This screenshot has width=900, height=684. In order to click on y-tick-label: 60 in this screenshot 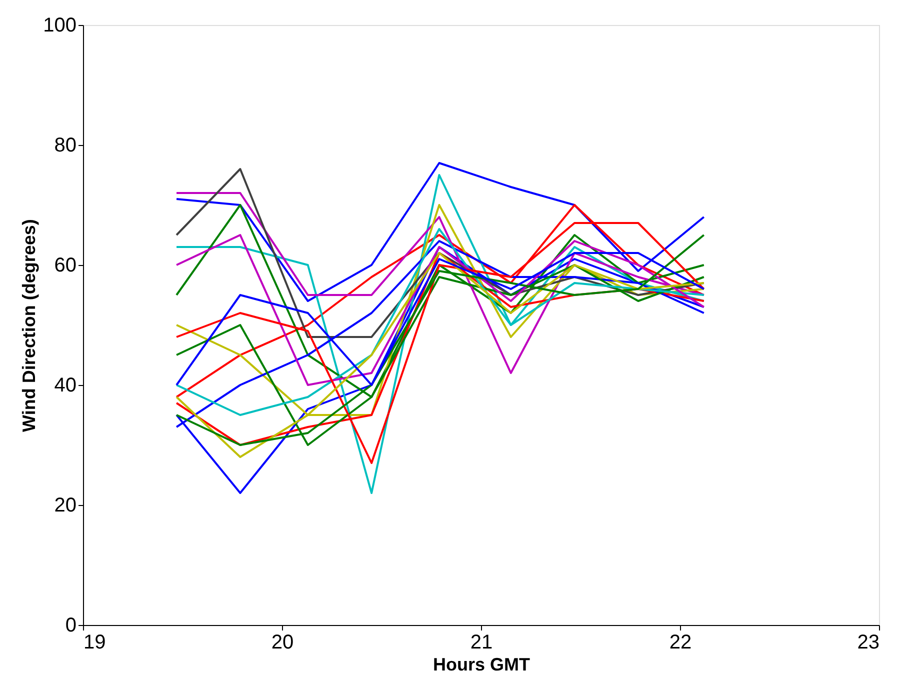, I will do `click(65, 265)`.